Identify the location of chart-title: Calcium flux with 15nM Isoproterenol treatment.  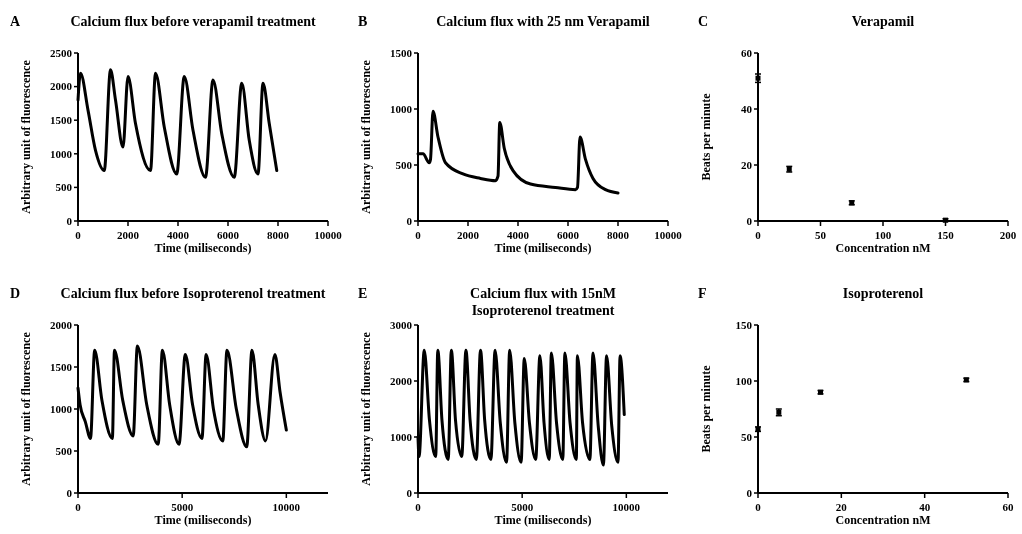
(543, 302).